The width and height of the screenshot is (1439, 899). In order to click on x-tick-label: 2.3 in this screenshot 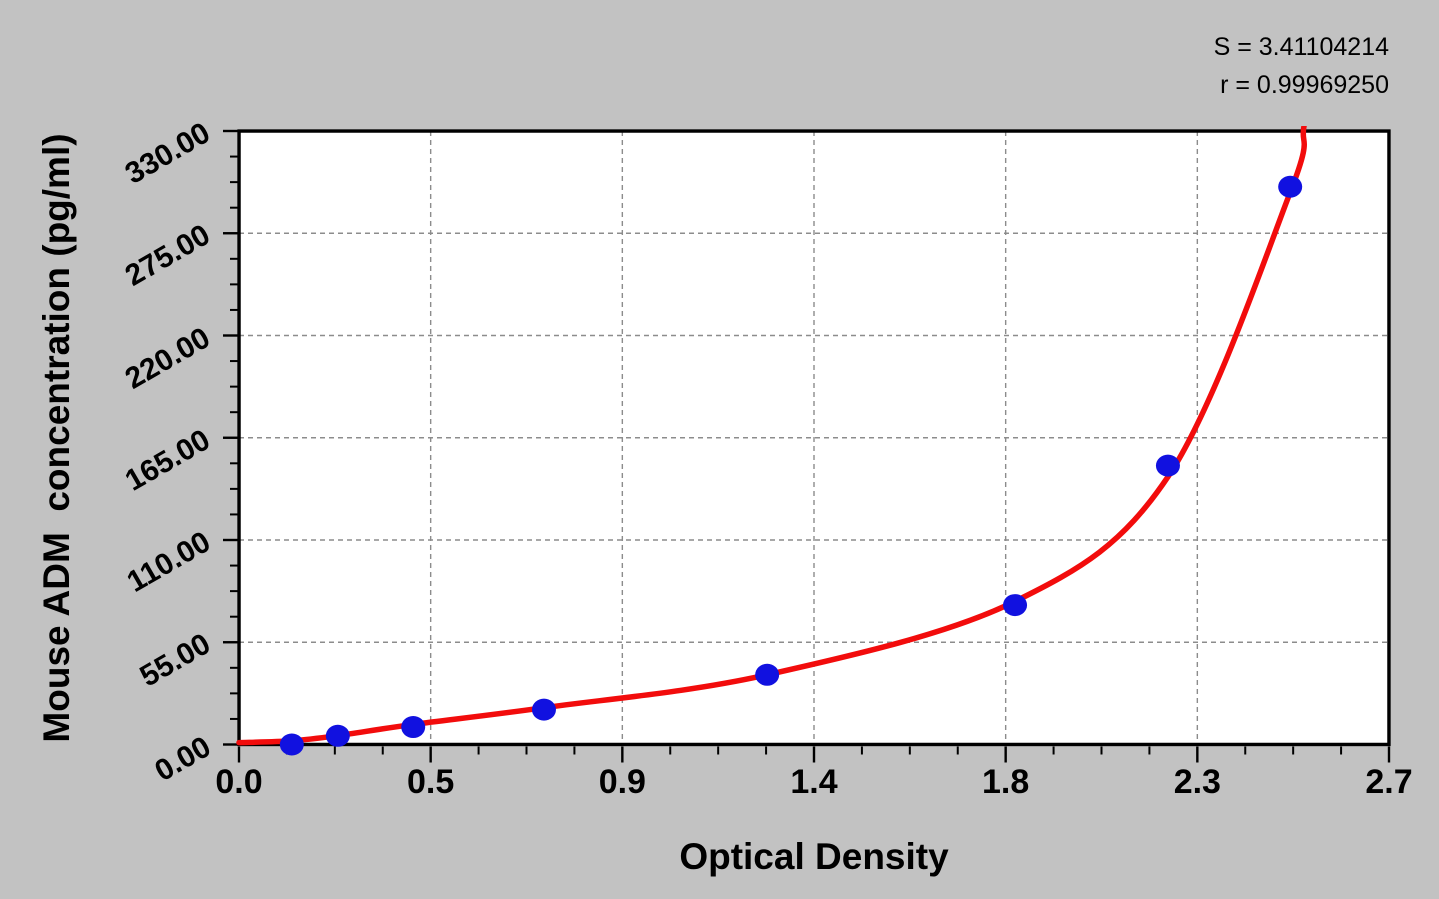, I will do `click(1197, 782)`.